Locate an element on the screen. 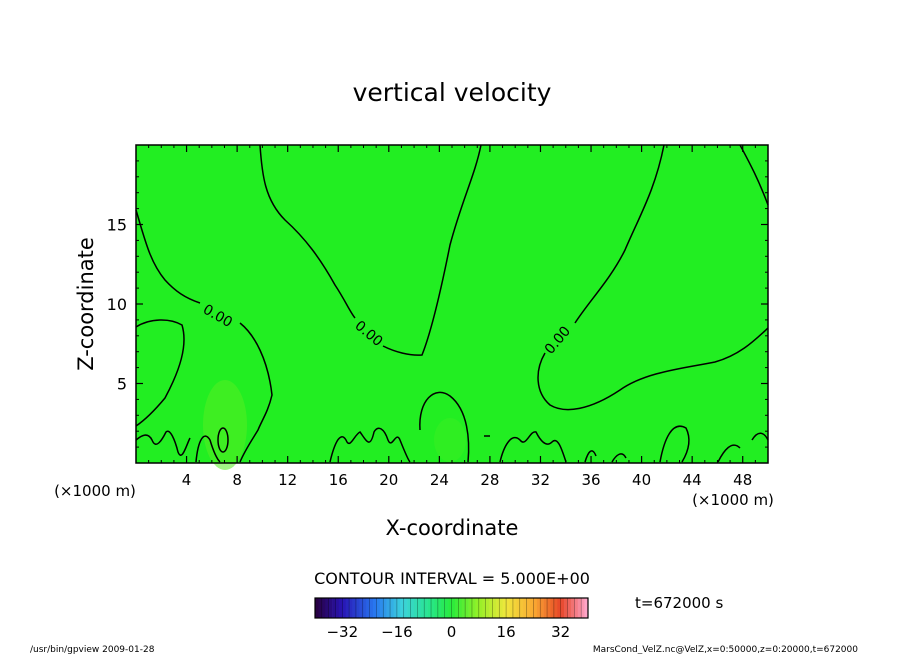  x-tick-label: 48 is located at coordinates (742, 480).